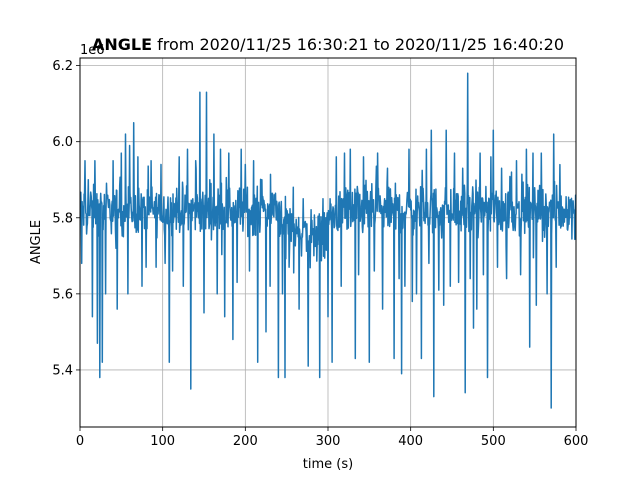  Describe the element at coordinates (92, 50) in the screenshot. I see `y-offset-label: 1e6` at that location.